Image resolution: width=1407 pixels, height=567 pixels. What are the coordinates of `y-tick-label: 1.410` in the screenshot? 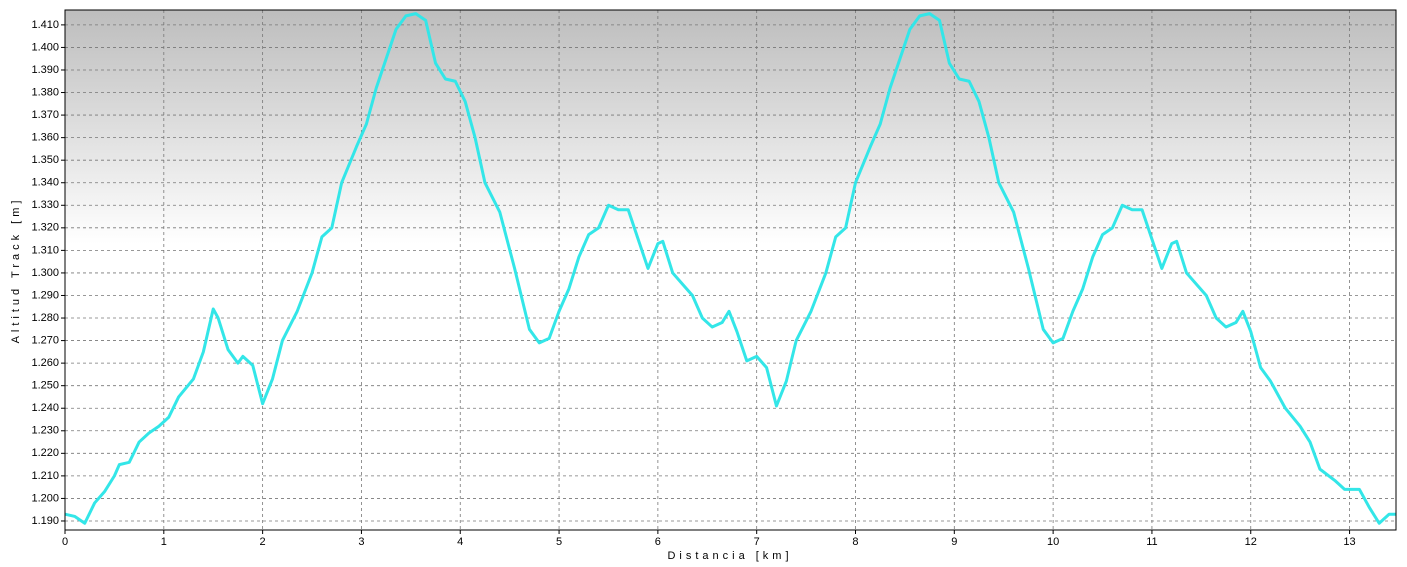 It's located at (45, 25).